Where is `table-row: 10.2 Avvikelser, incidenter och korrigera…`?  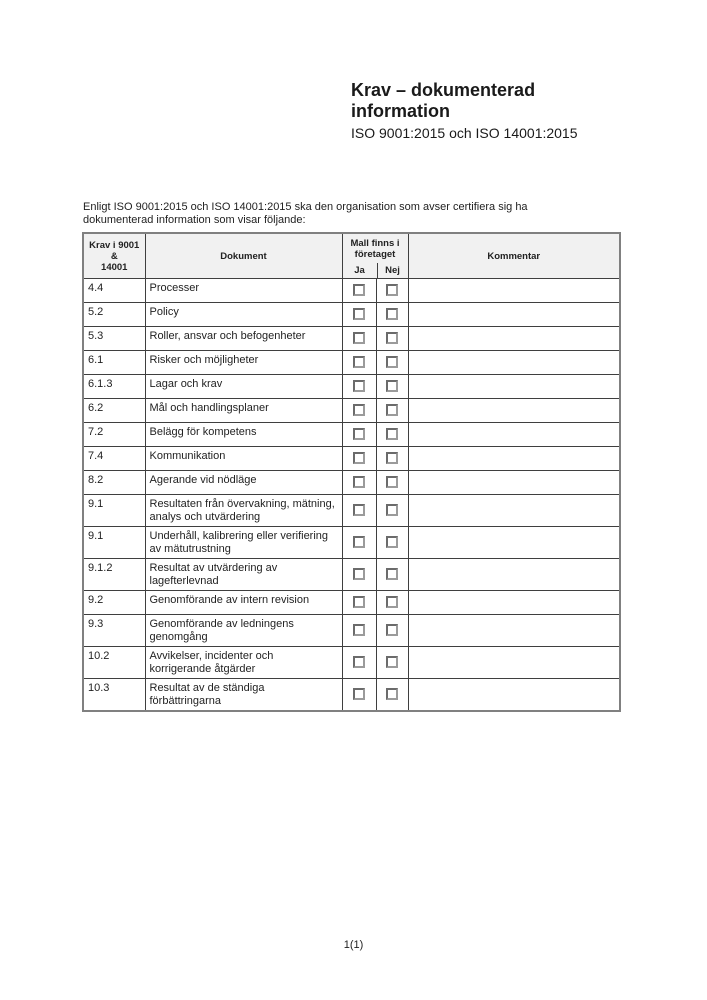
table-row: 10.2 Avvikelser, incidenter och korrigera… is located at coordinates (351, 662).